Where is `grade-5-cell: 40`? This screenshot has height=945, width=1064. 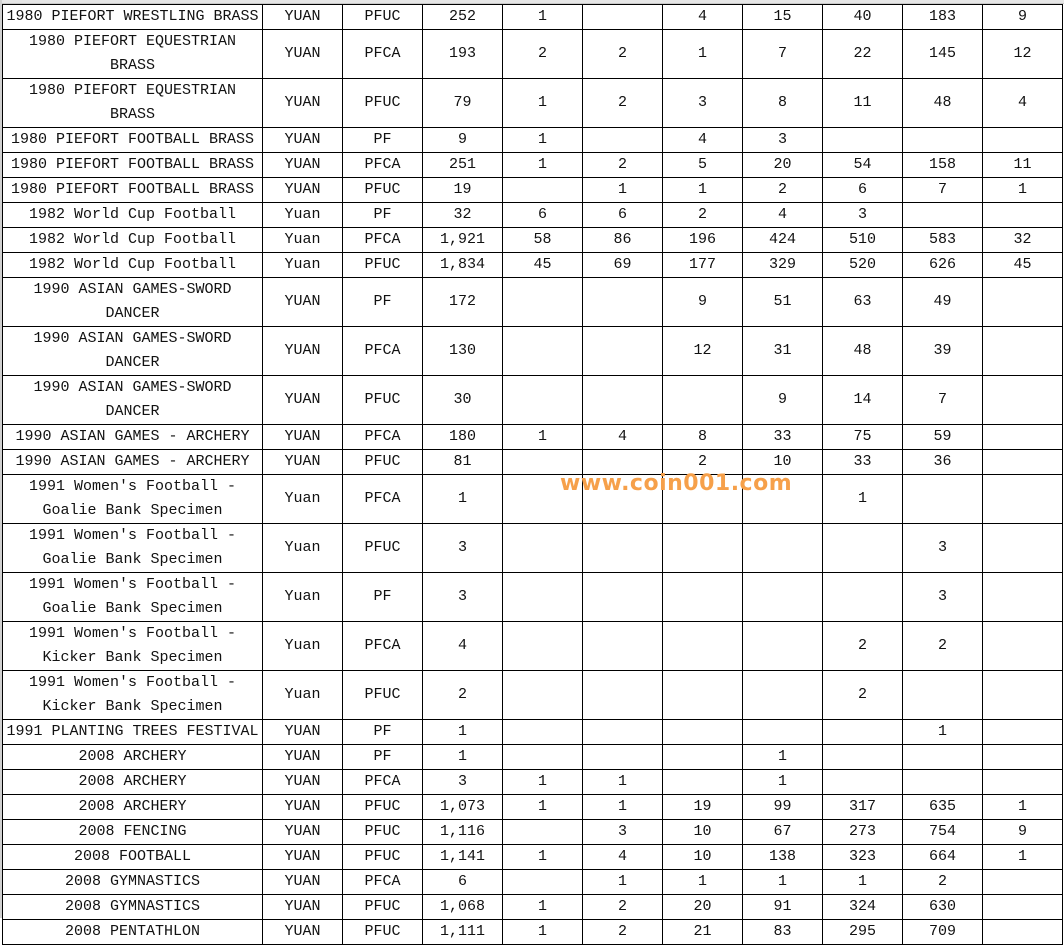 grade-5-cell: 40 is located at coordinates (862, 17).